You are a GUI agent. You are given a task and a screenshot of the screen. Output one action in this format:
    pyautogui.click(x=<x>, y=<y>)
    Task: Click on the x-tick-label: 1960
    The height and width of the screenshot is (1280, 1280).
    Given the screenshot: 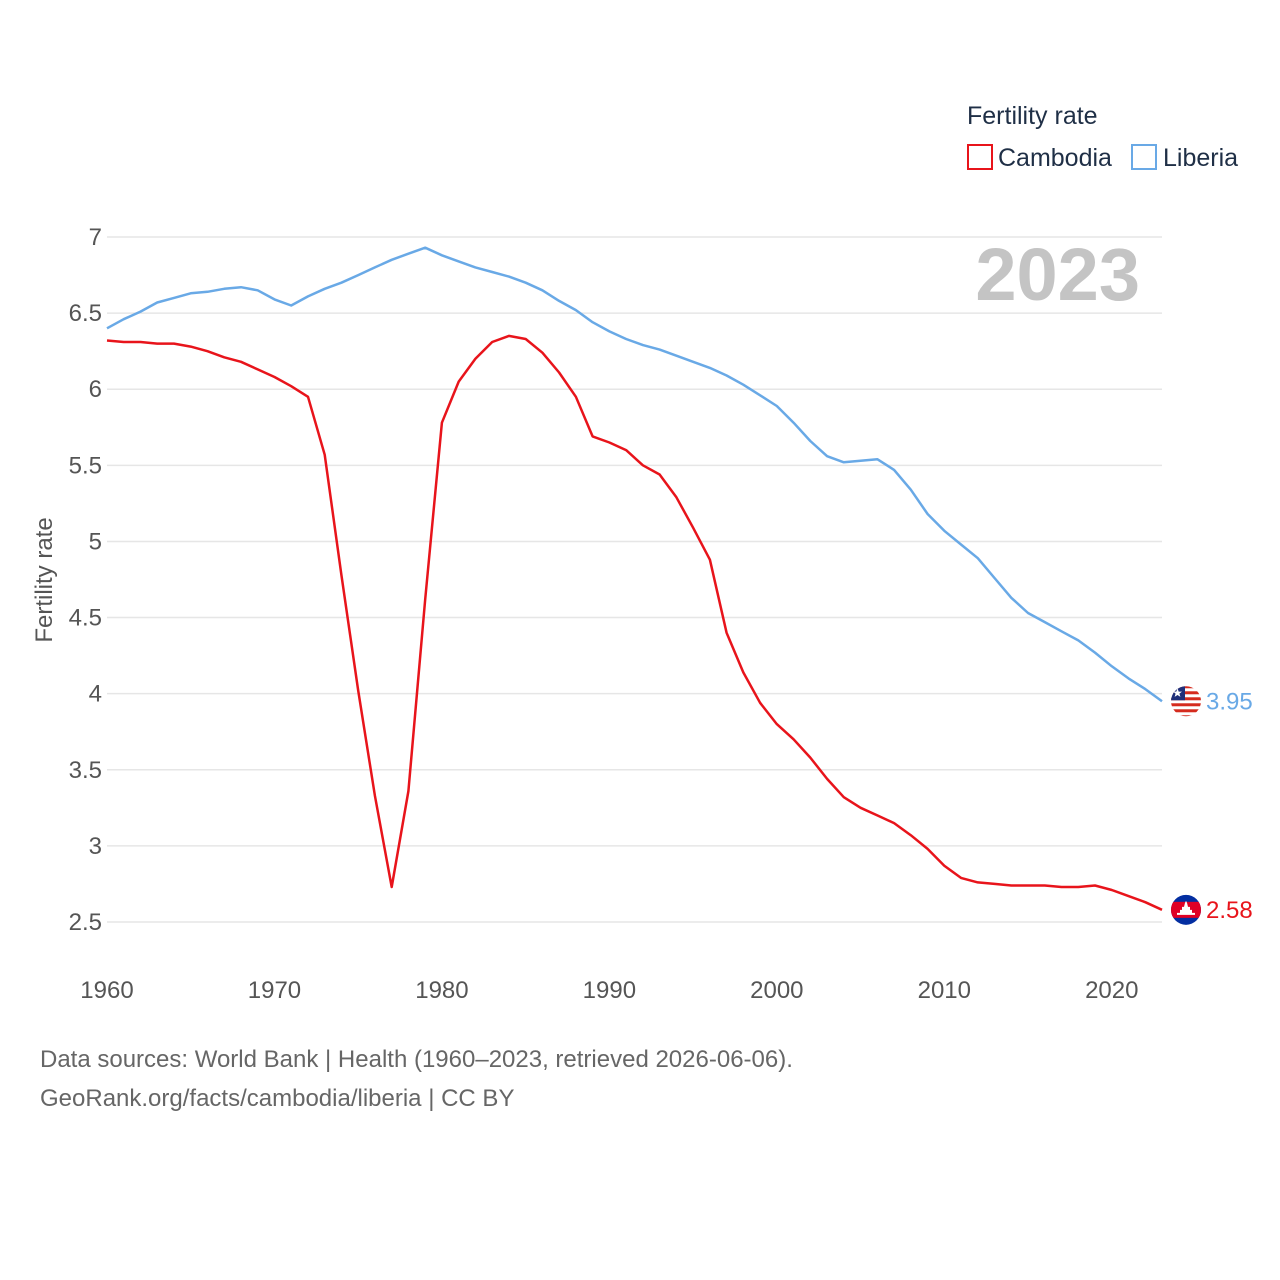 What is the action you would take?
    pyautogui.click(x=106, y=990)
    